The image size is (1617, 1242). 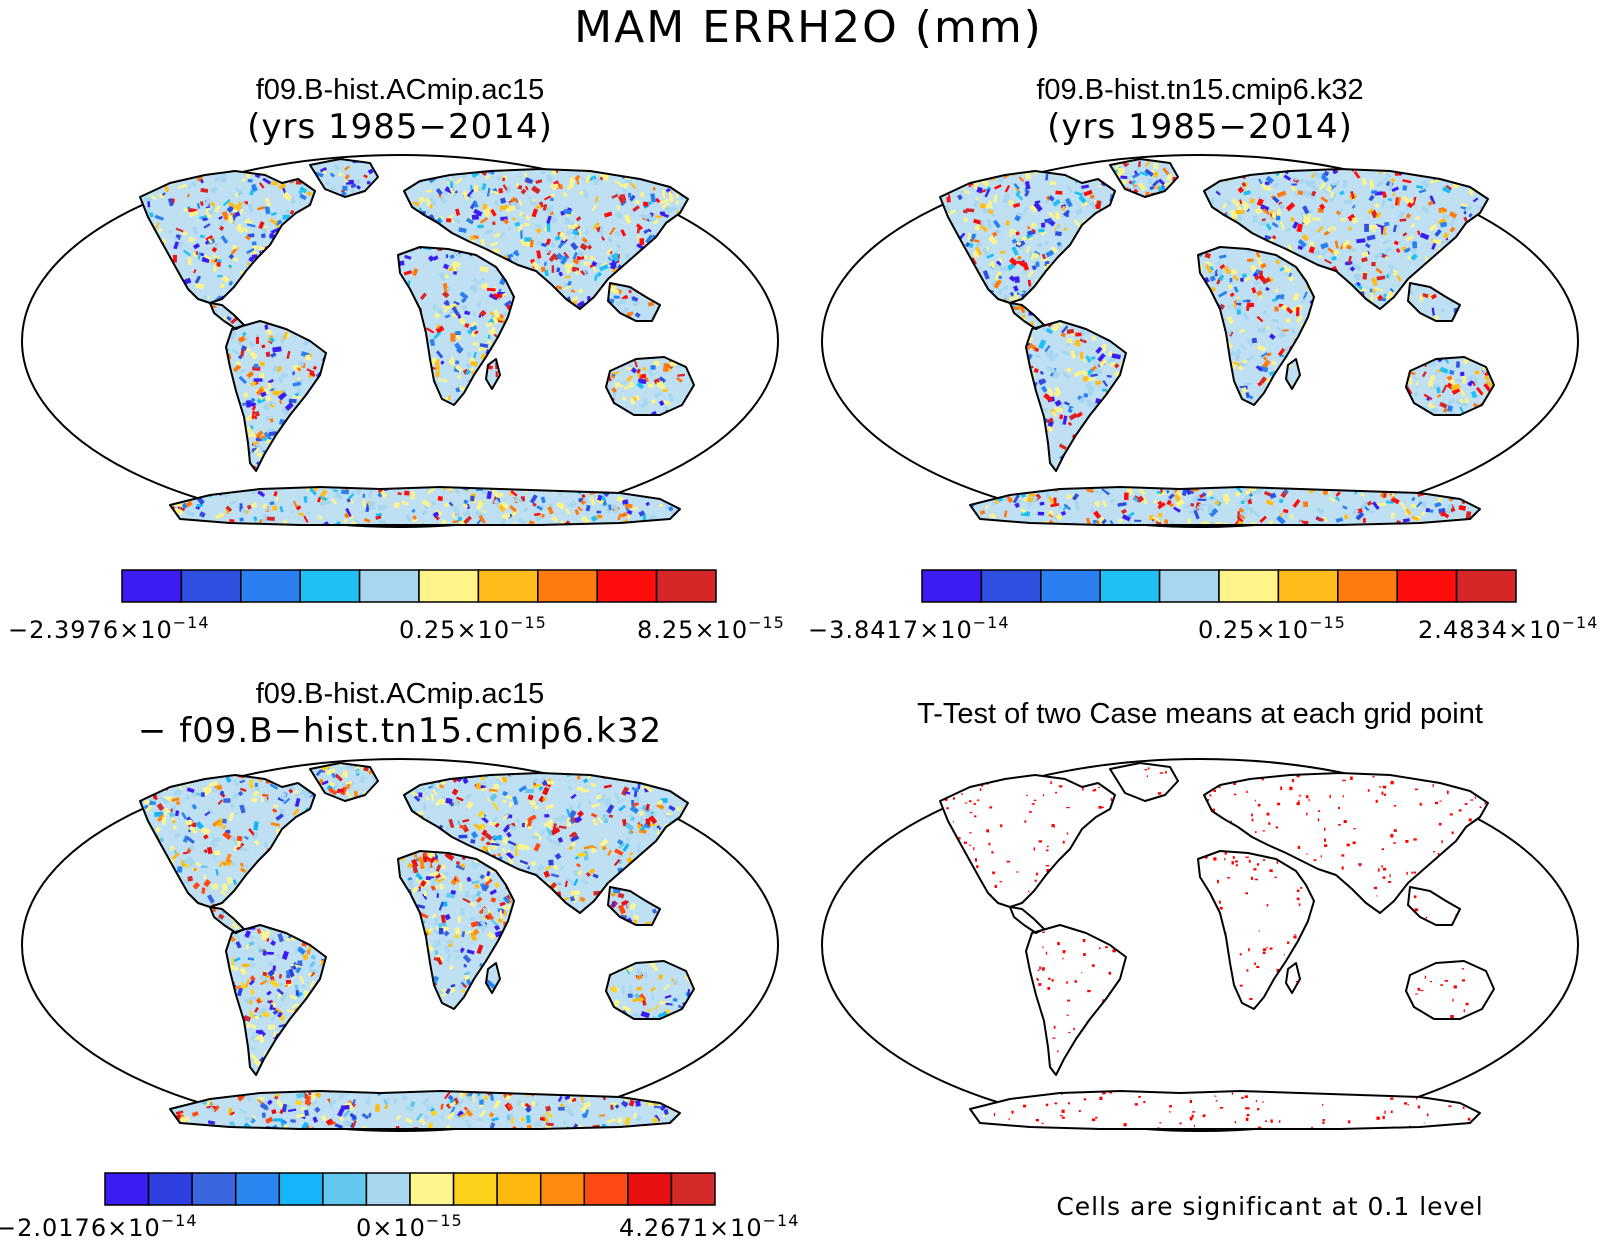 What do you see at coordinates (400, 90) in the screenshot?
I see `panel-title-case1: f09.B-hist.ACmip.ac15` at bounding box center [400, 90].